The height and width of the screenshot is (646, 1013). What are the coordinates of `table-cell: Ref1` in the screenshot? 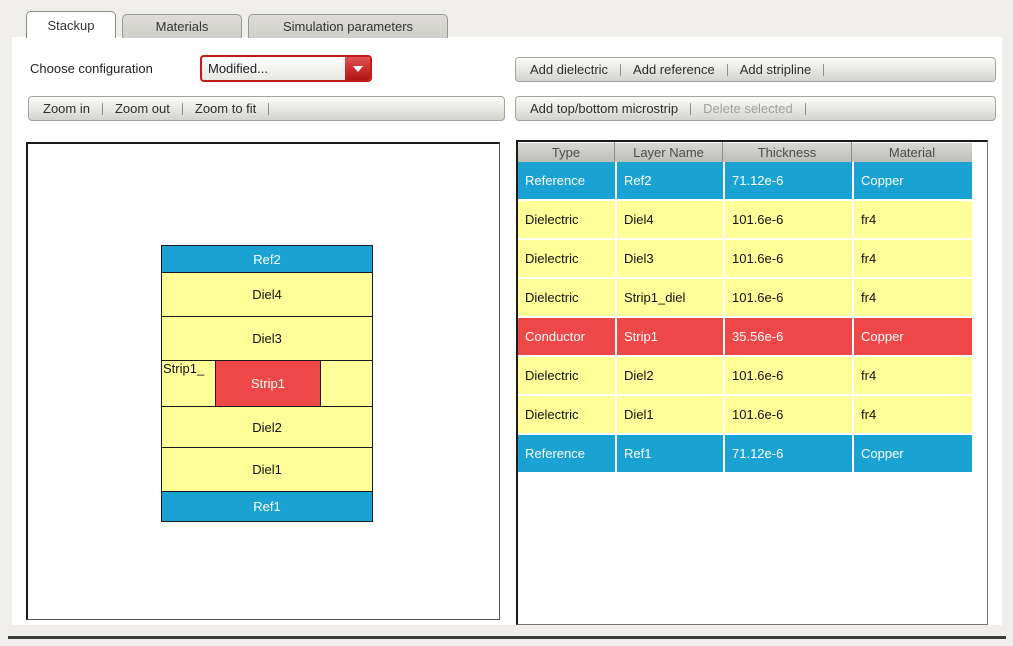 It's located at (670, 453).